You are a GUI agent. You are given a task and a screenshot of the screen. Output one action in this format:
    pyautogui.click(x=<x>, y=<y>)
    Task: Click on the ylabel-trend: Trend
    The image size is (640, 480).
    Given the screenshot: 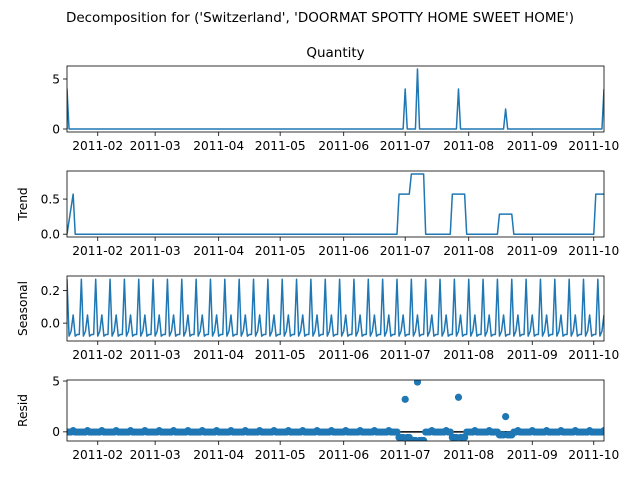 What is the action you would take?
    pyautogui.click(x=23, y=204)
    